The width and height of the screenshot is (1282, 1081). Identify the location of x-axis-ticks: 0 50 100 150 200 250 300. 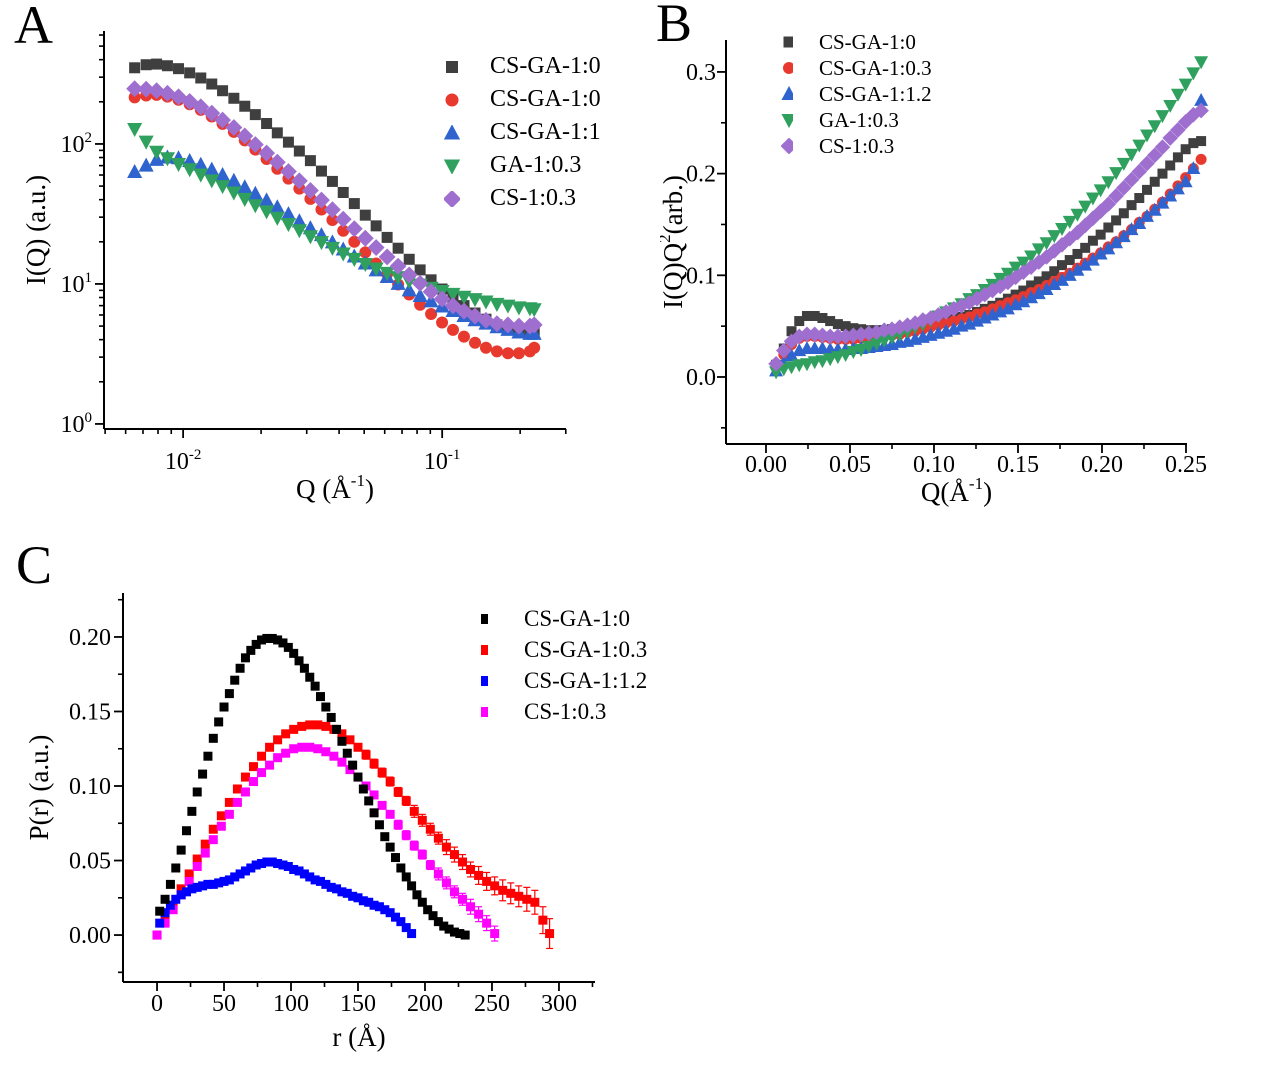
(372, 999).